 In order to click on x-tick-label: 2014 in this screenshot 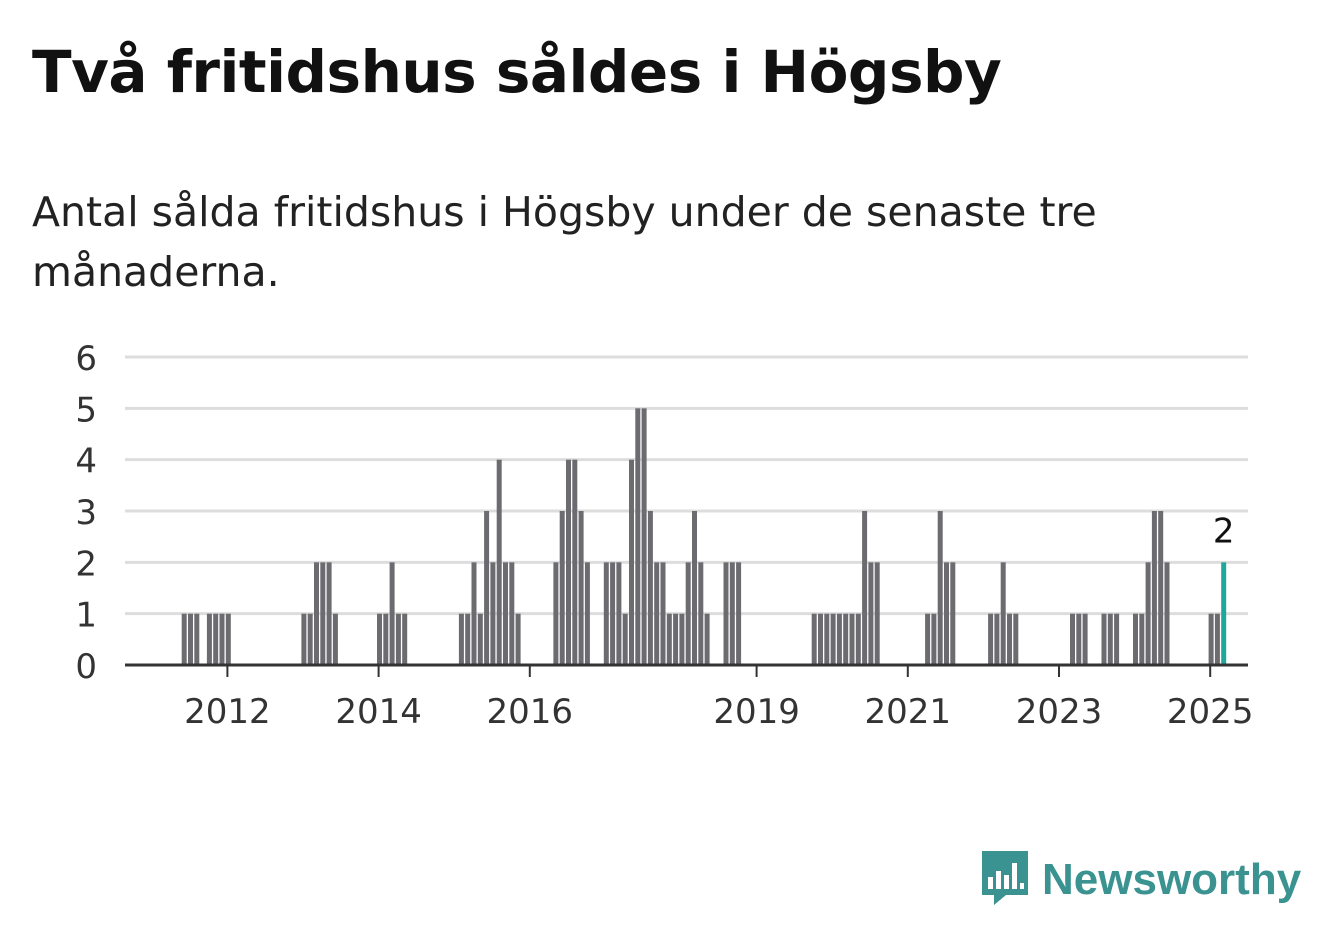, I will do `click(378, 712)`.